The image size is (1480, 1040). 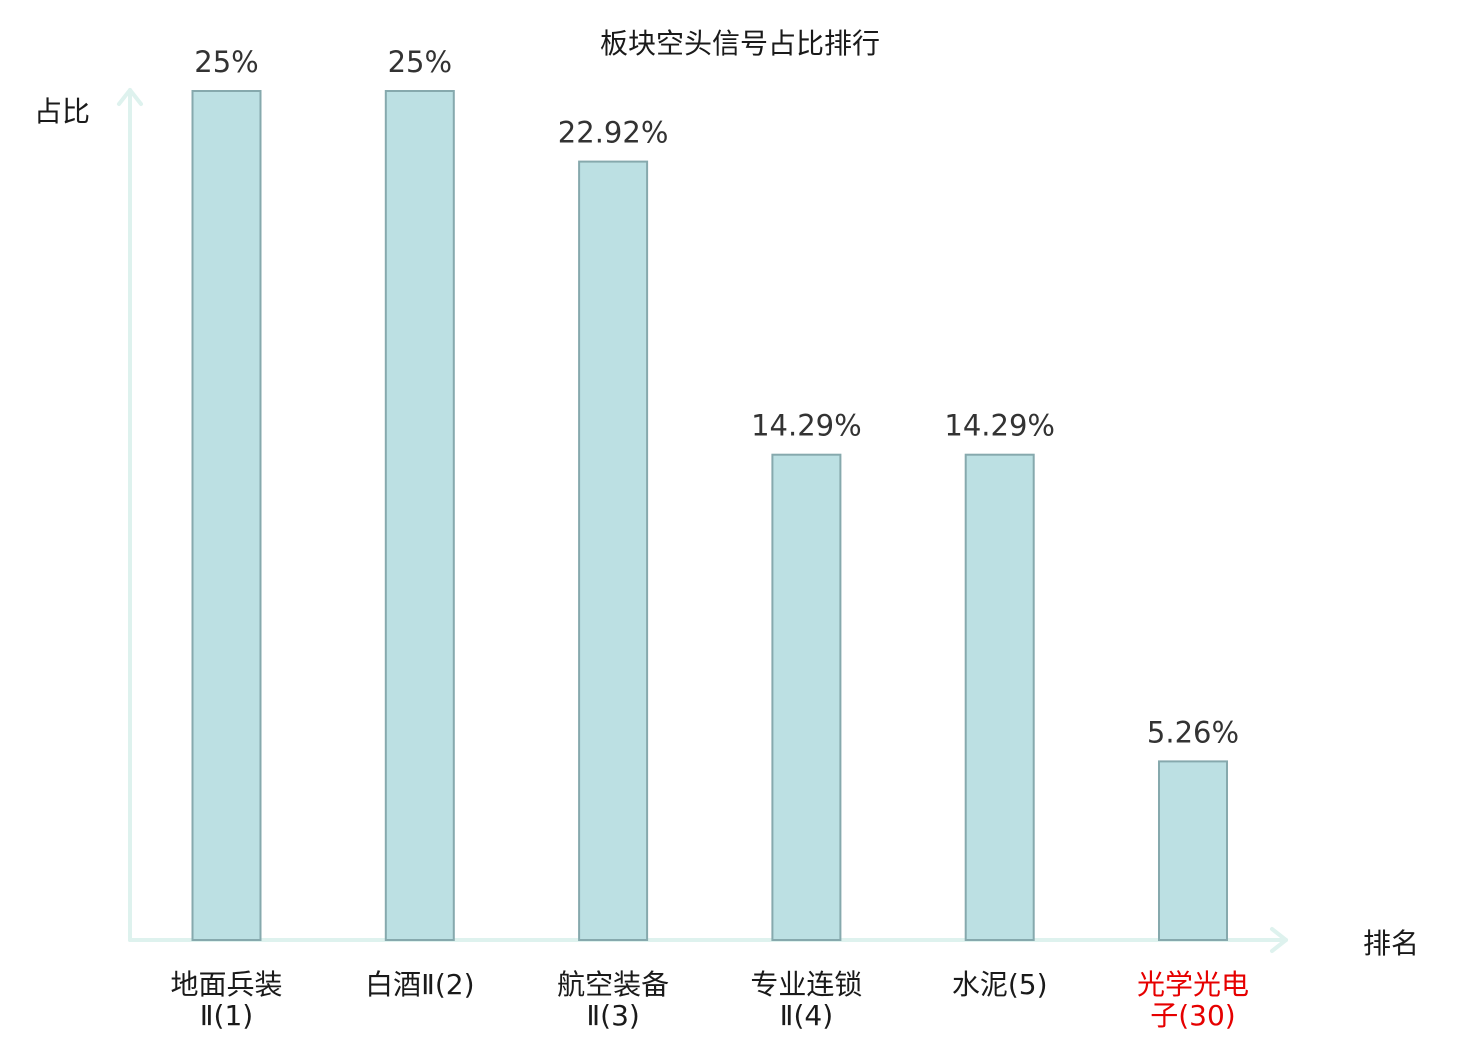 I want to click on category-label-2-line-1: 白酒Ⅱ(2), so click(x=419, y=984).